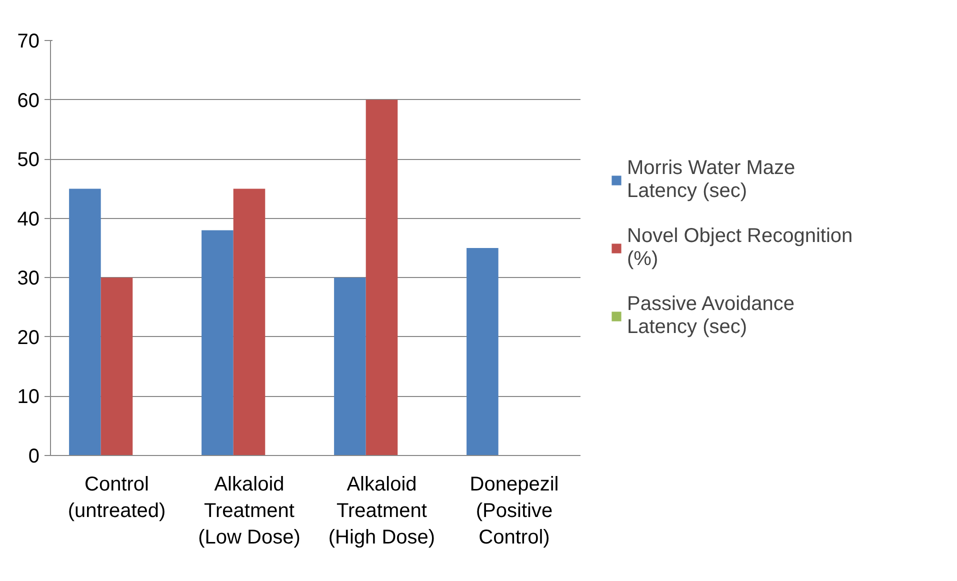 This screenshot has width=957, height=581. What do you see at coordinates (28, 279) in the screenshot?
I see `y-tick-label: 30` at bounding box center [28, 279].